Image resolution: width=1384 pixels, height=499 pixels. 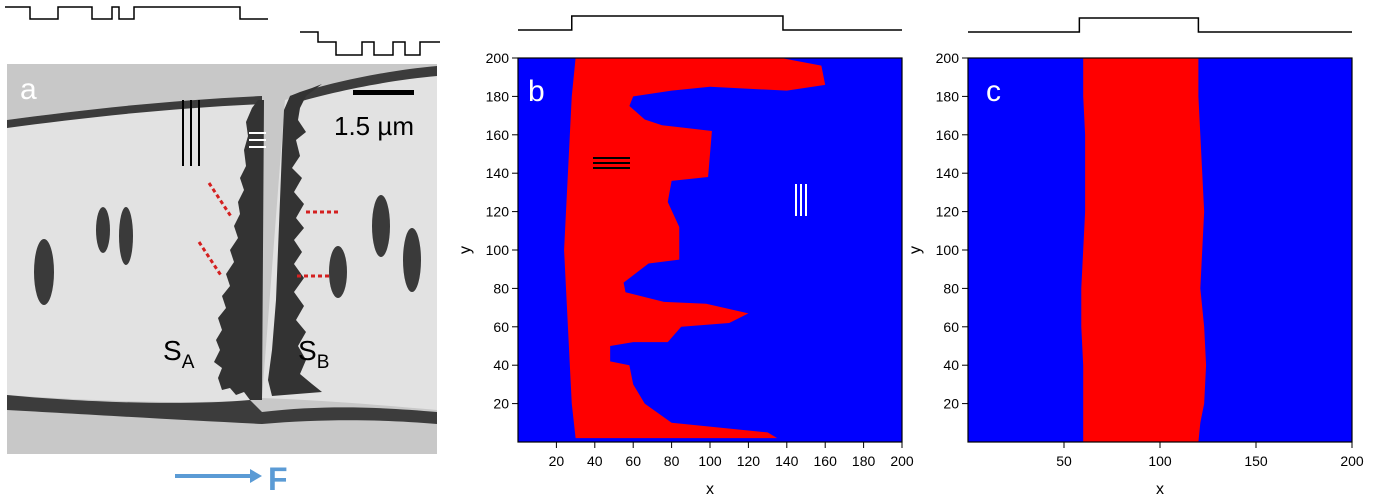 I want to click on force-arrow-head, so click(x=256, y=476).